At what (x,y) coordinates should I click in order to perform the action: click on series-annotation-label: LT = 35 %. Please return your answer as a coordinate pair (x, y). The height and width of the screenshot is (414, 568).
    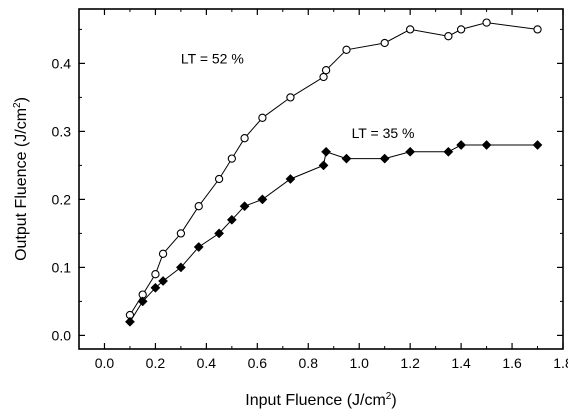
    Looking at the image, I should click on (383, 133).